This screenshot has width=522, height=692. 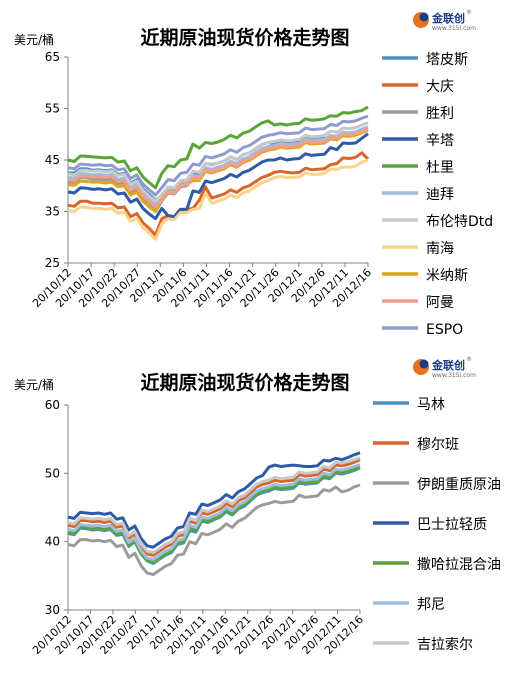 I want to click on legend-label: 吉拉索尔, so click(x=445, y=644).